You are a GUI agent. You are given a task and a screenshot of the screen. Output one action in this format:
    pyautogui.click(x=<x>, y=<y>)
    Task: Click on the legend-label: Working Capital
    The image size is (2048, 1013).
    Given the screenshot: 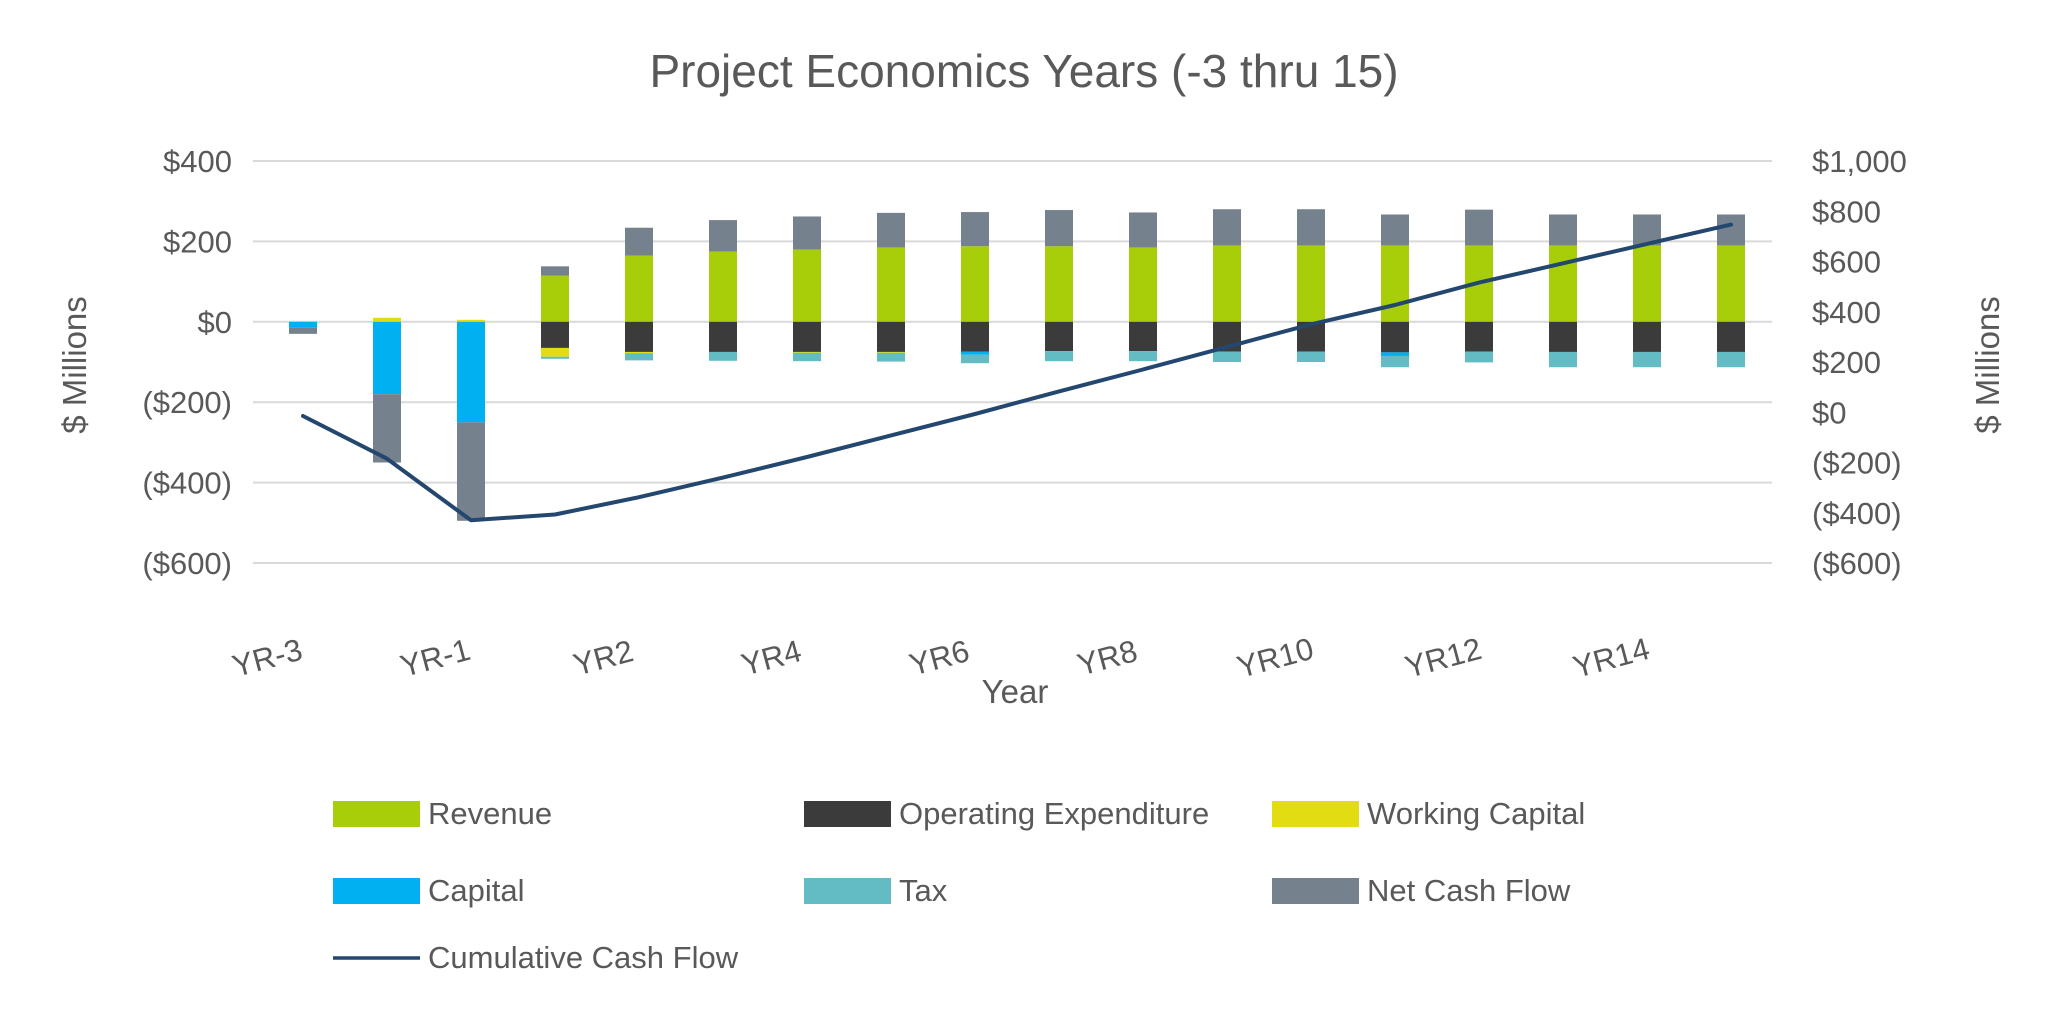 What is the action you would take?
    pyautogui.click(x=1476, y=813)
    